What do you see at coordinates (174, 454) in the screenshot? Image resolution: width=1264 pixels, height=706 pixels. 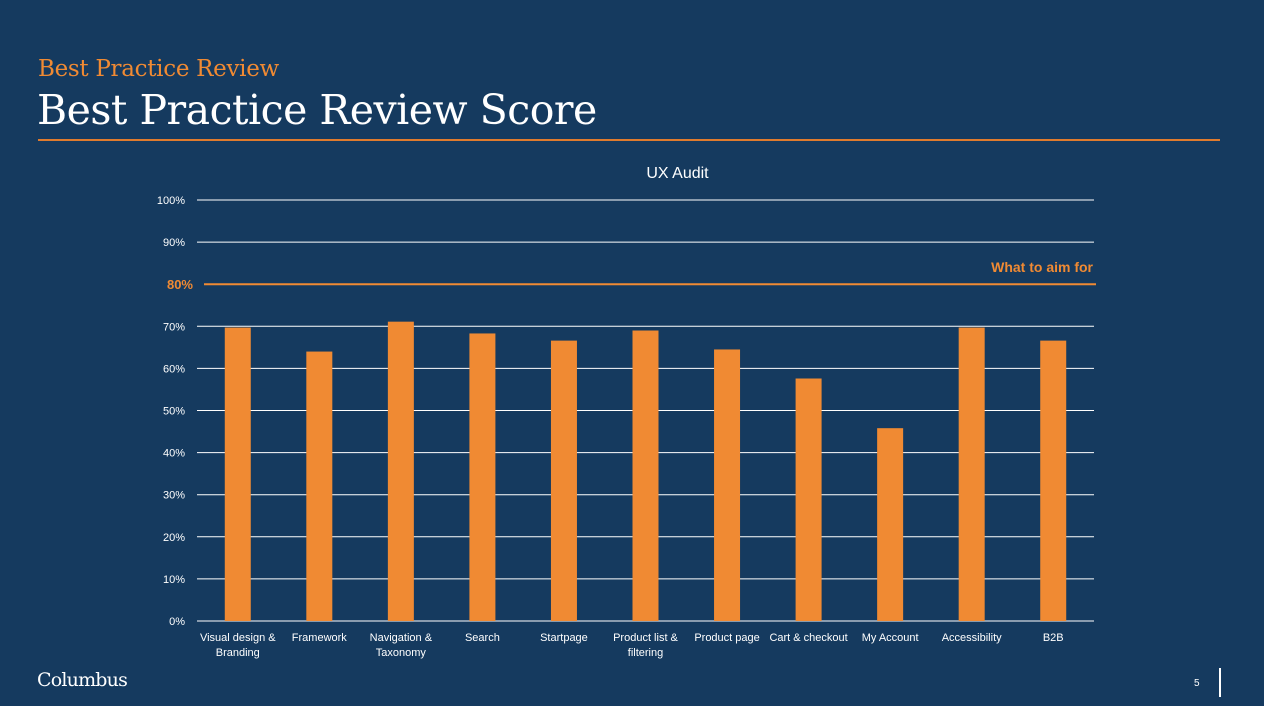 I see `y-tick-label: 40%` at bounding box center [174, 454].